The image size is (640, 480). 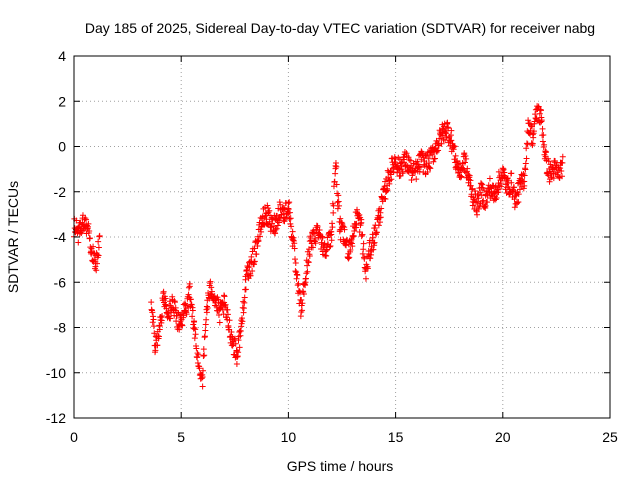 What do you see at coordinates (396, 437) in the screenshot?
I see `x-tick-label: 15` at bounding box center [396, 437].